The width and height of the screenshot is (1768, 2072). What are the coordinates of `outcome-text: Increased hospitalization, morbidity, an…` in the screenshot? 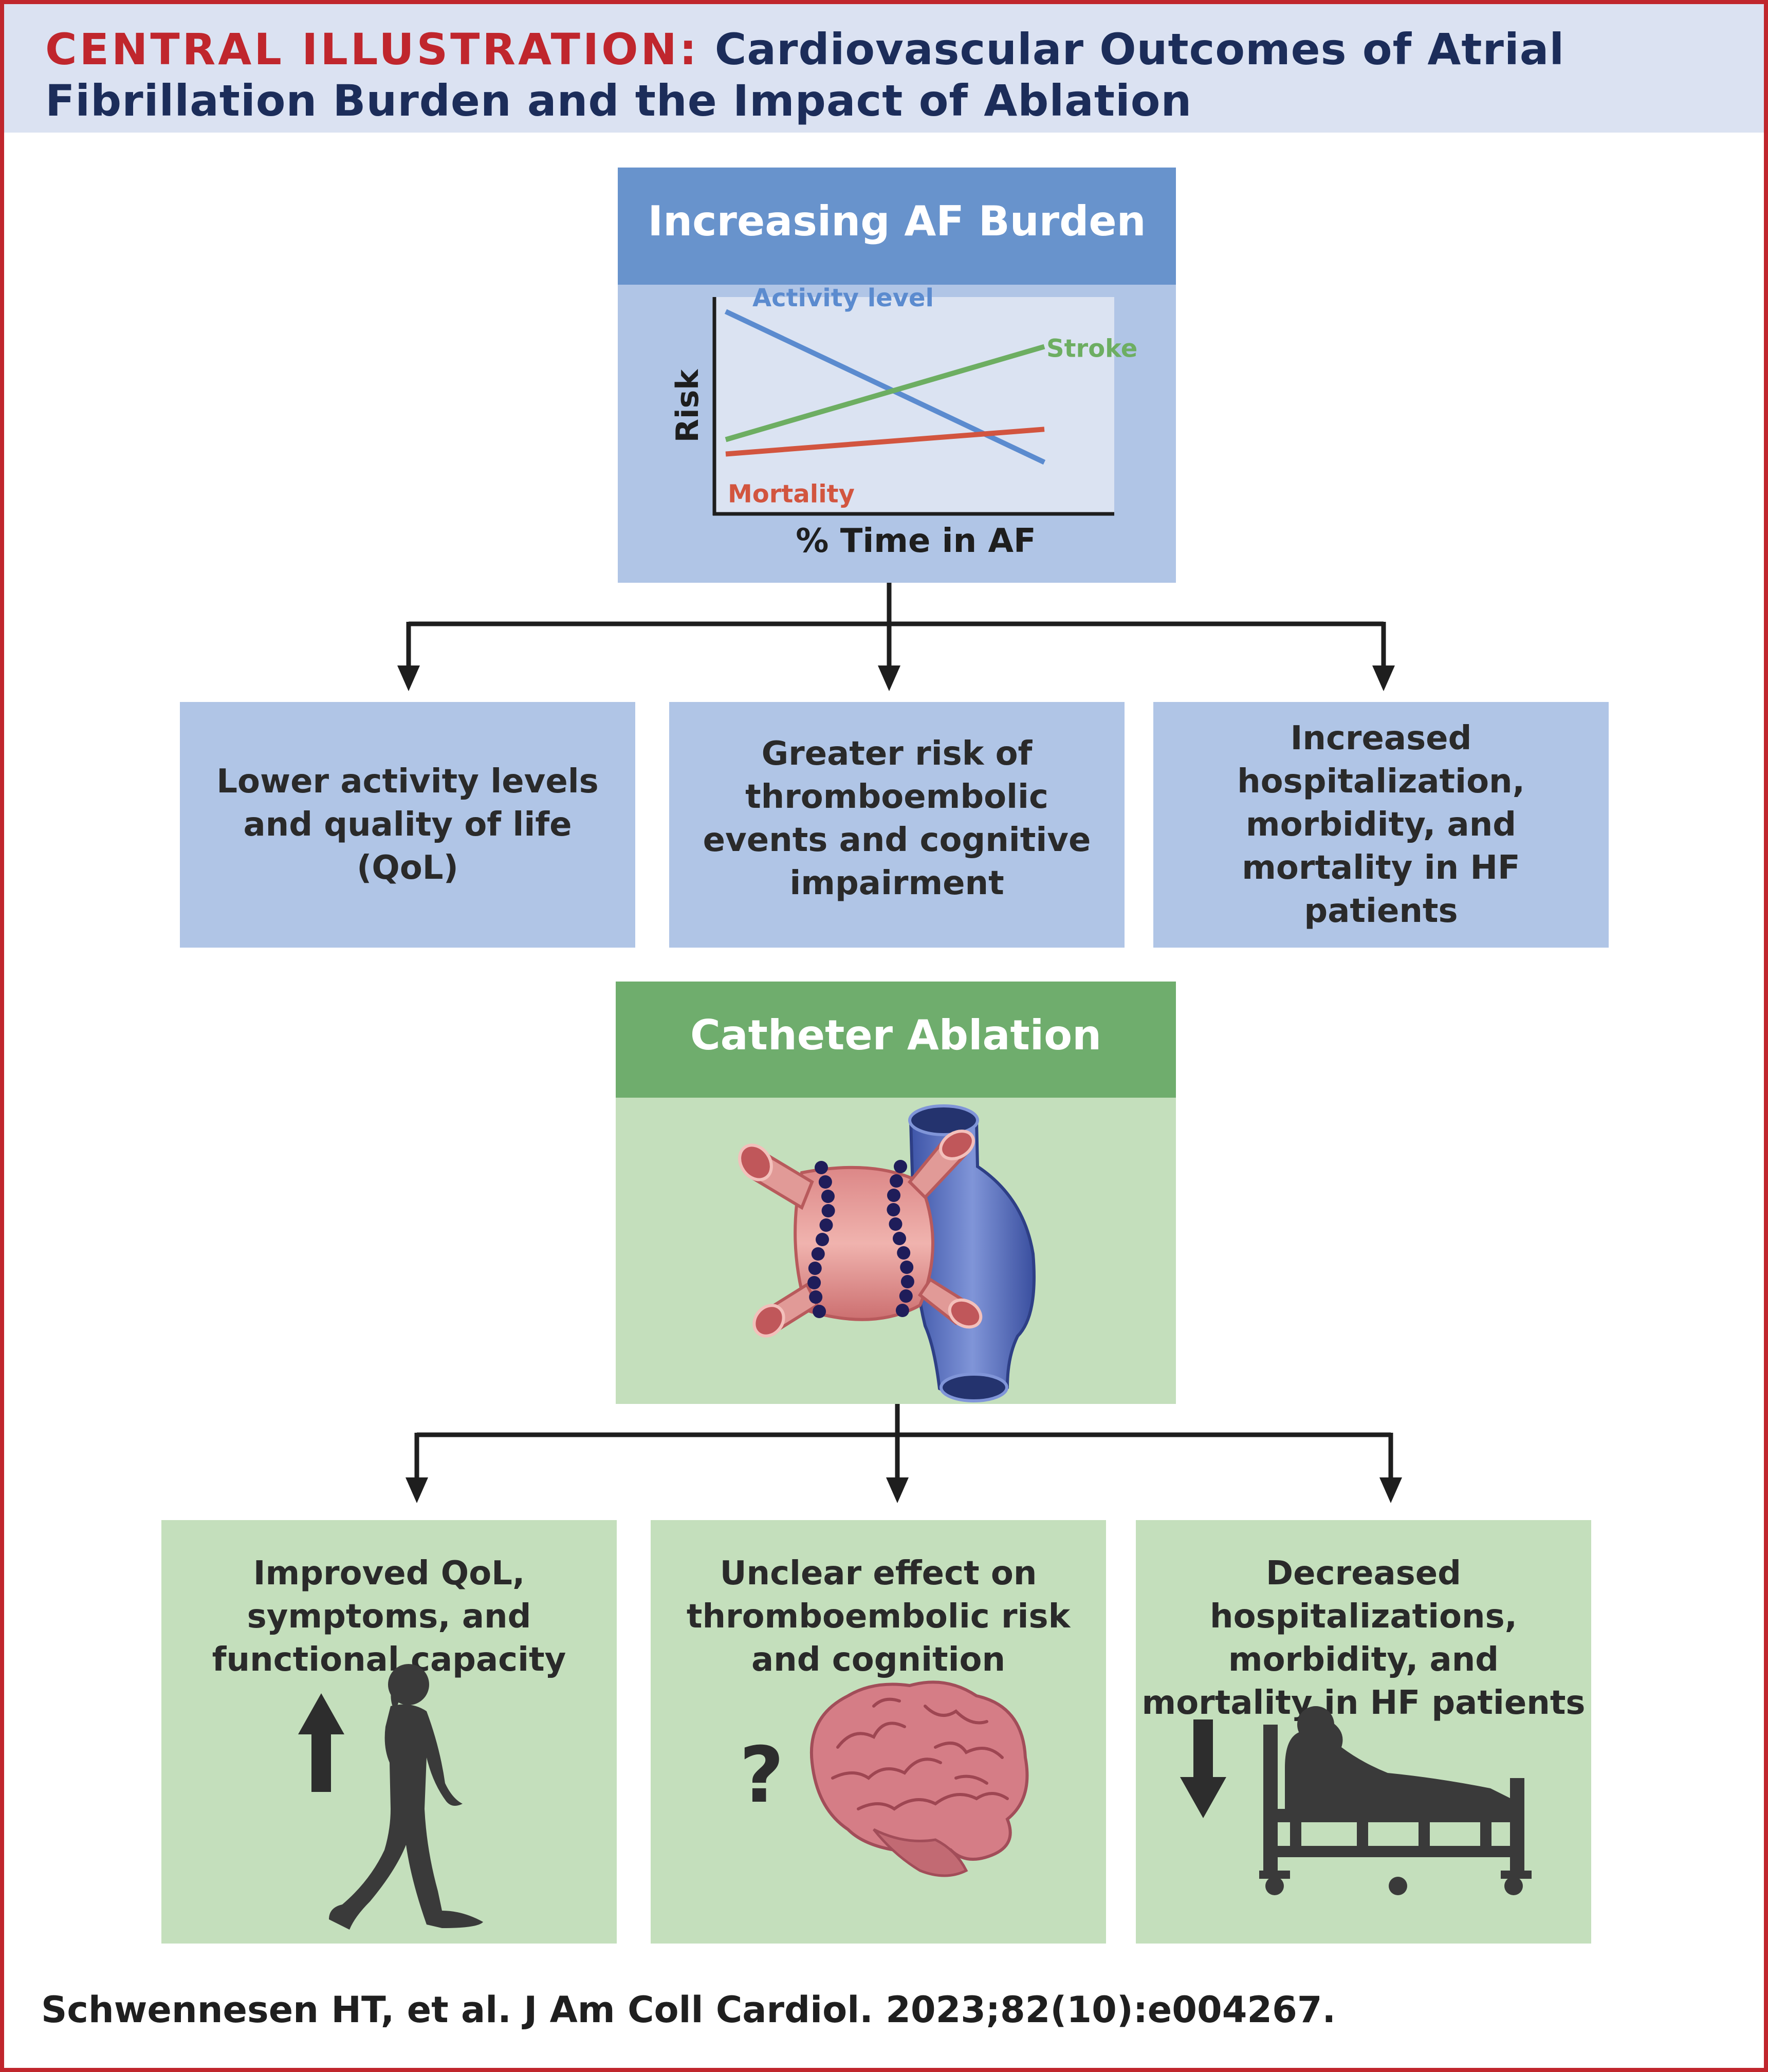 It's located at (1381, 824).